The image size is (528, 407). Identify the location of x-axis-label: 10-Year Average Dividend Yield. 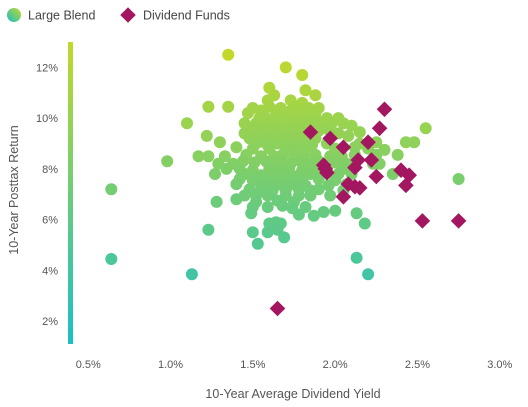
(292, 394).